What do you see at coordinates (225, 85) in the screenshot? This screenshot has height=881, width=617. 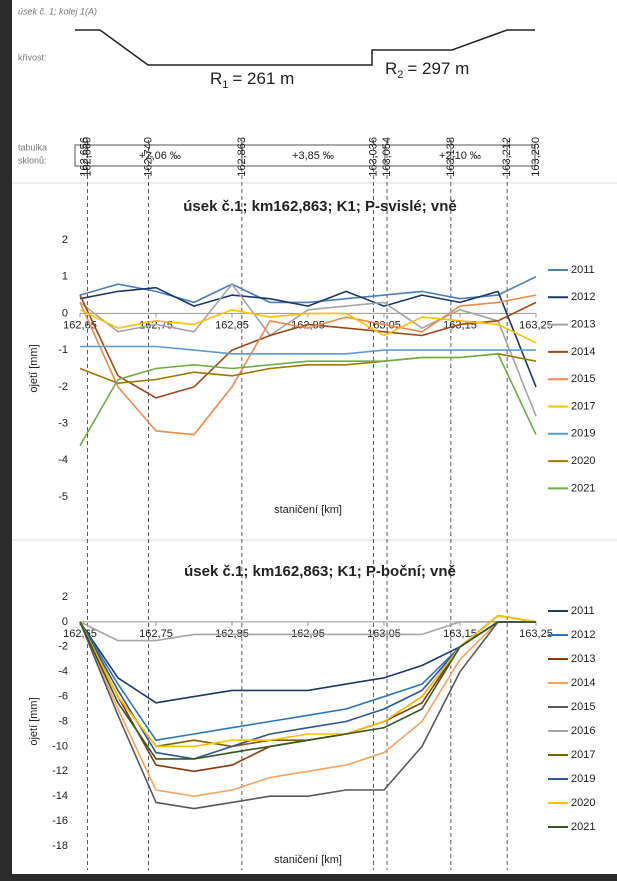 I see `radius-index: 1` at bounding box center [225, 85].